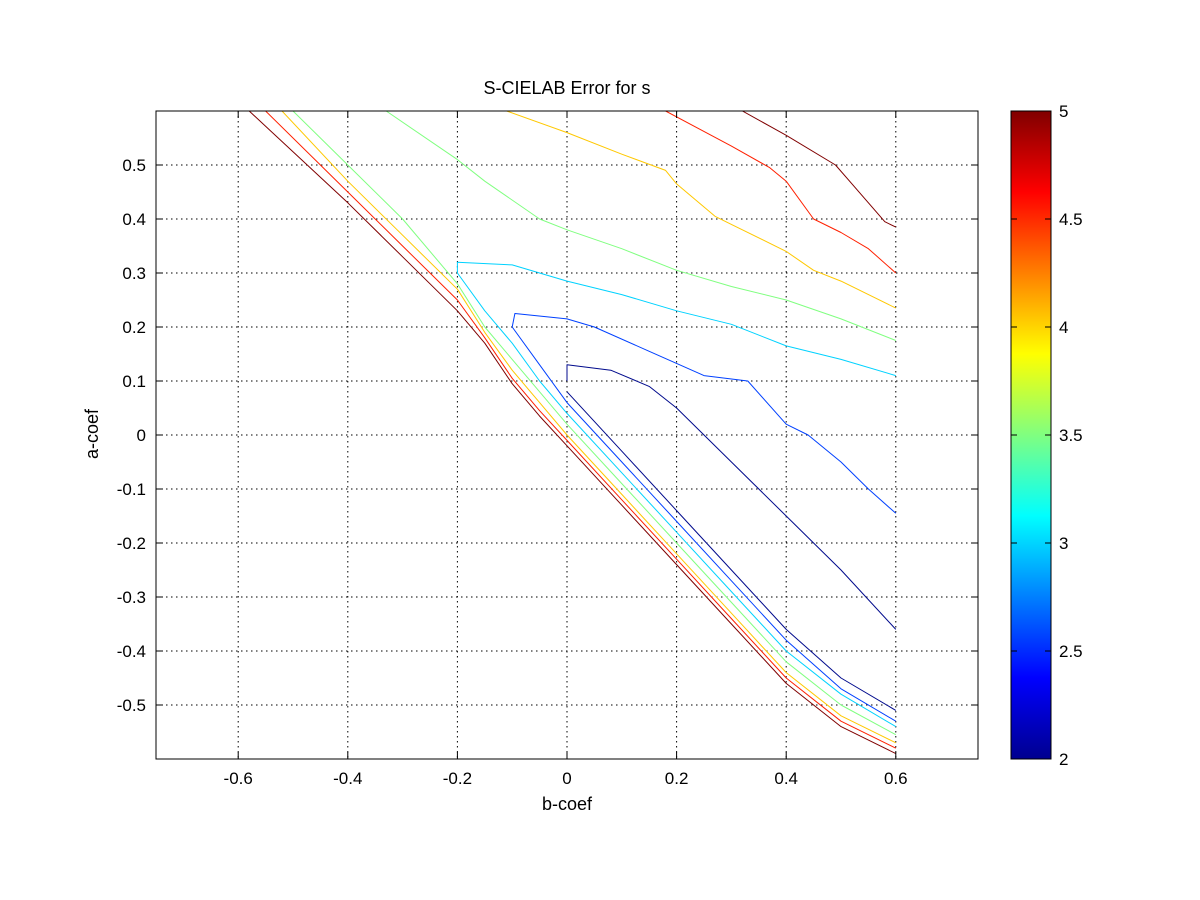 Image resolution: width=1200 pixels, height=900 pixels. What do you see at coordinates (238, 778) in the screenshot?
I see `x-tick-label: -0.6` at bounding box center [238, 778].